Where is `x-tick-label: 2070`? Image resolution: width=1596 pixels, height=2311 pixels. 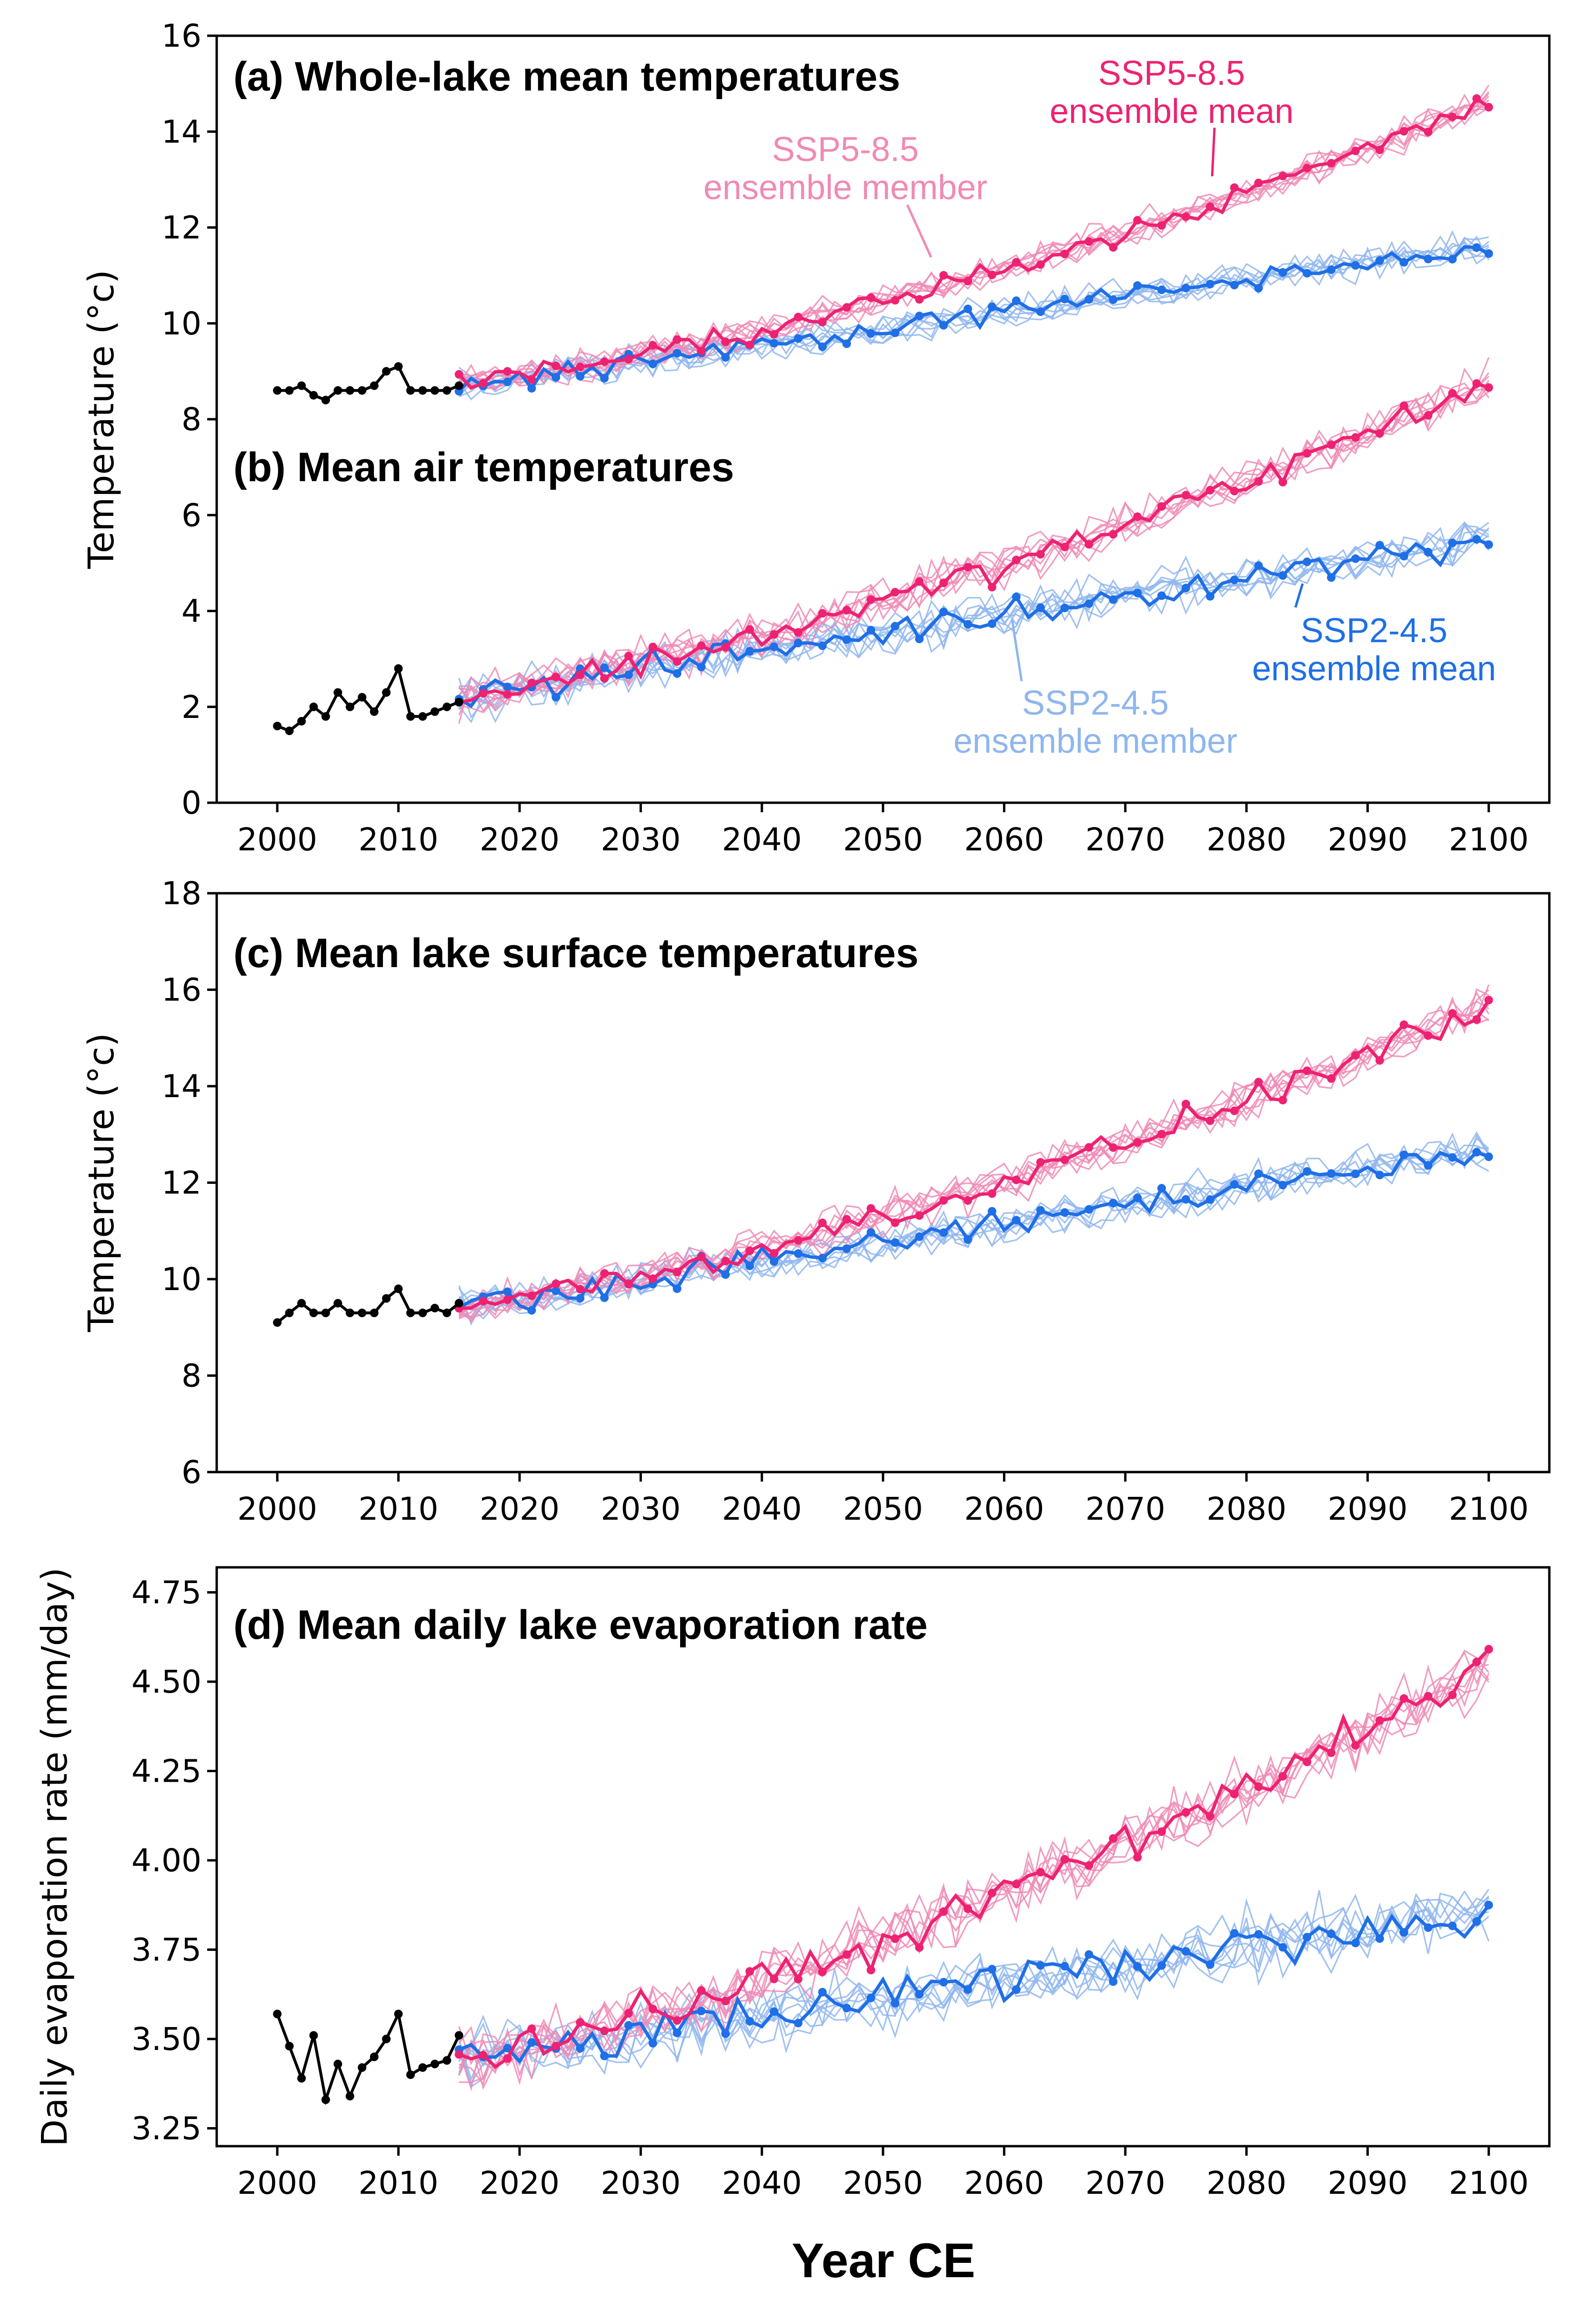
x-tick-label: 2070 is located at coordinates (1125, 2183).